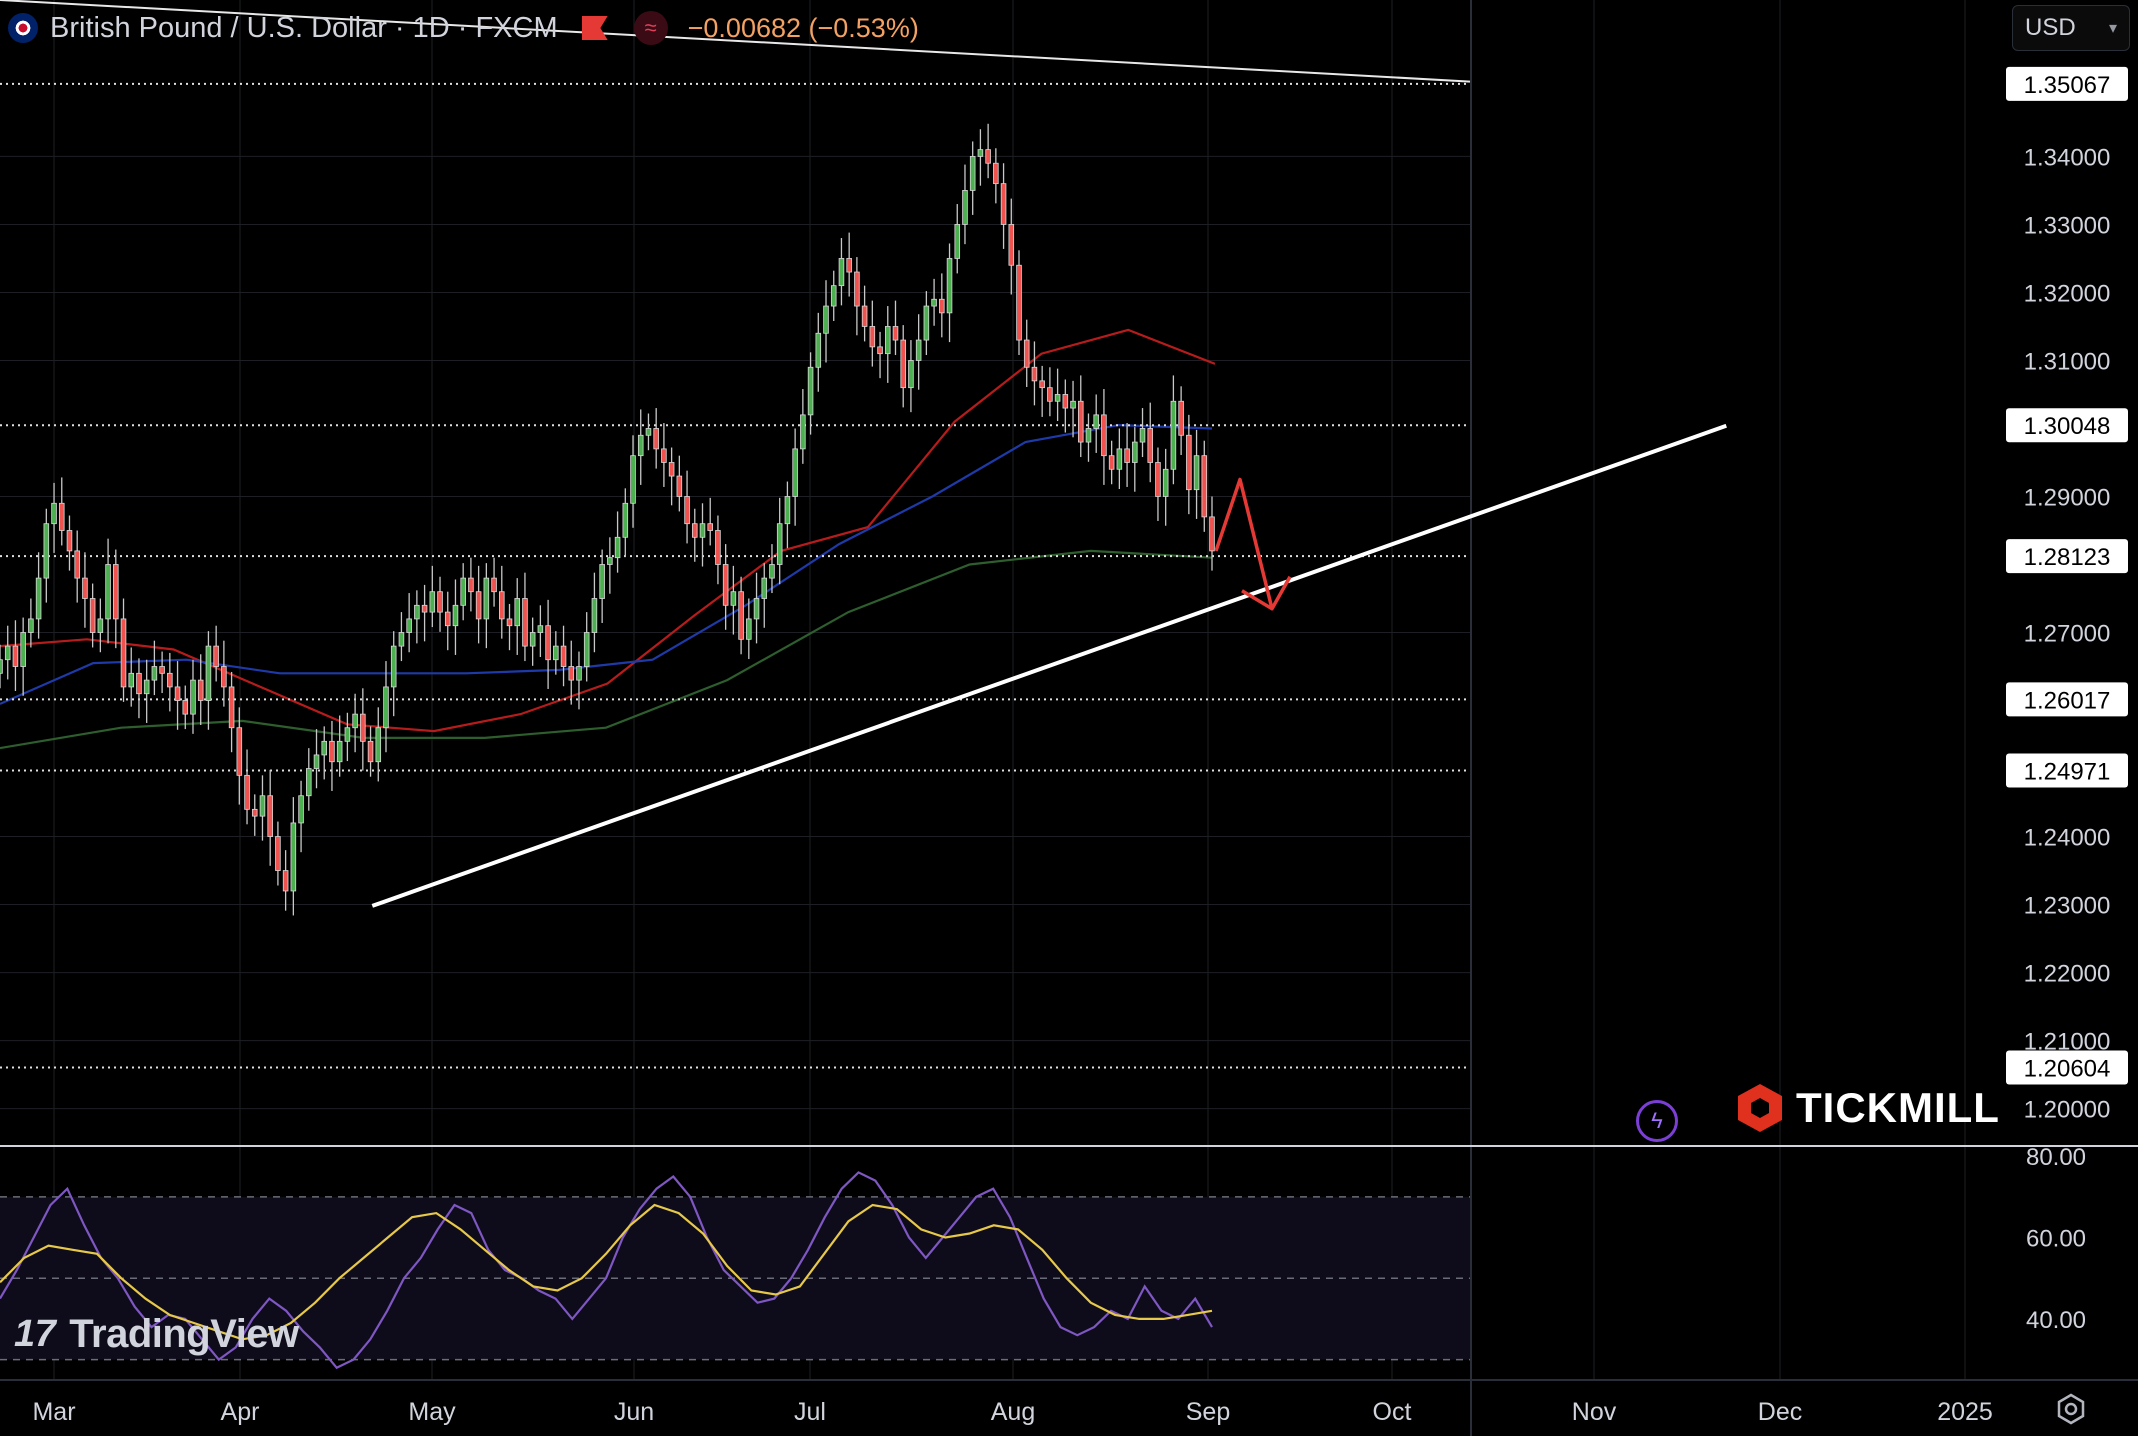  What do you see at coordinates (594, 28) in the screenshot?
I see `red-flag-icon` at bounding box center [594, 28].